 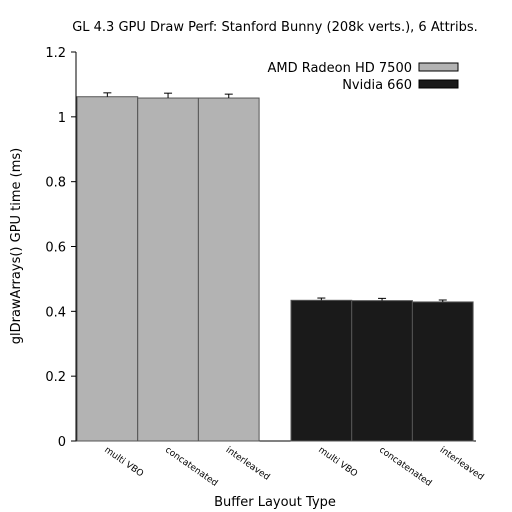 What do you see at coordinates (55, 312) in the screenshot?
I see `y-tick-label: 0.4` at bounding box center [55, 312].